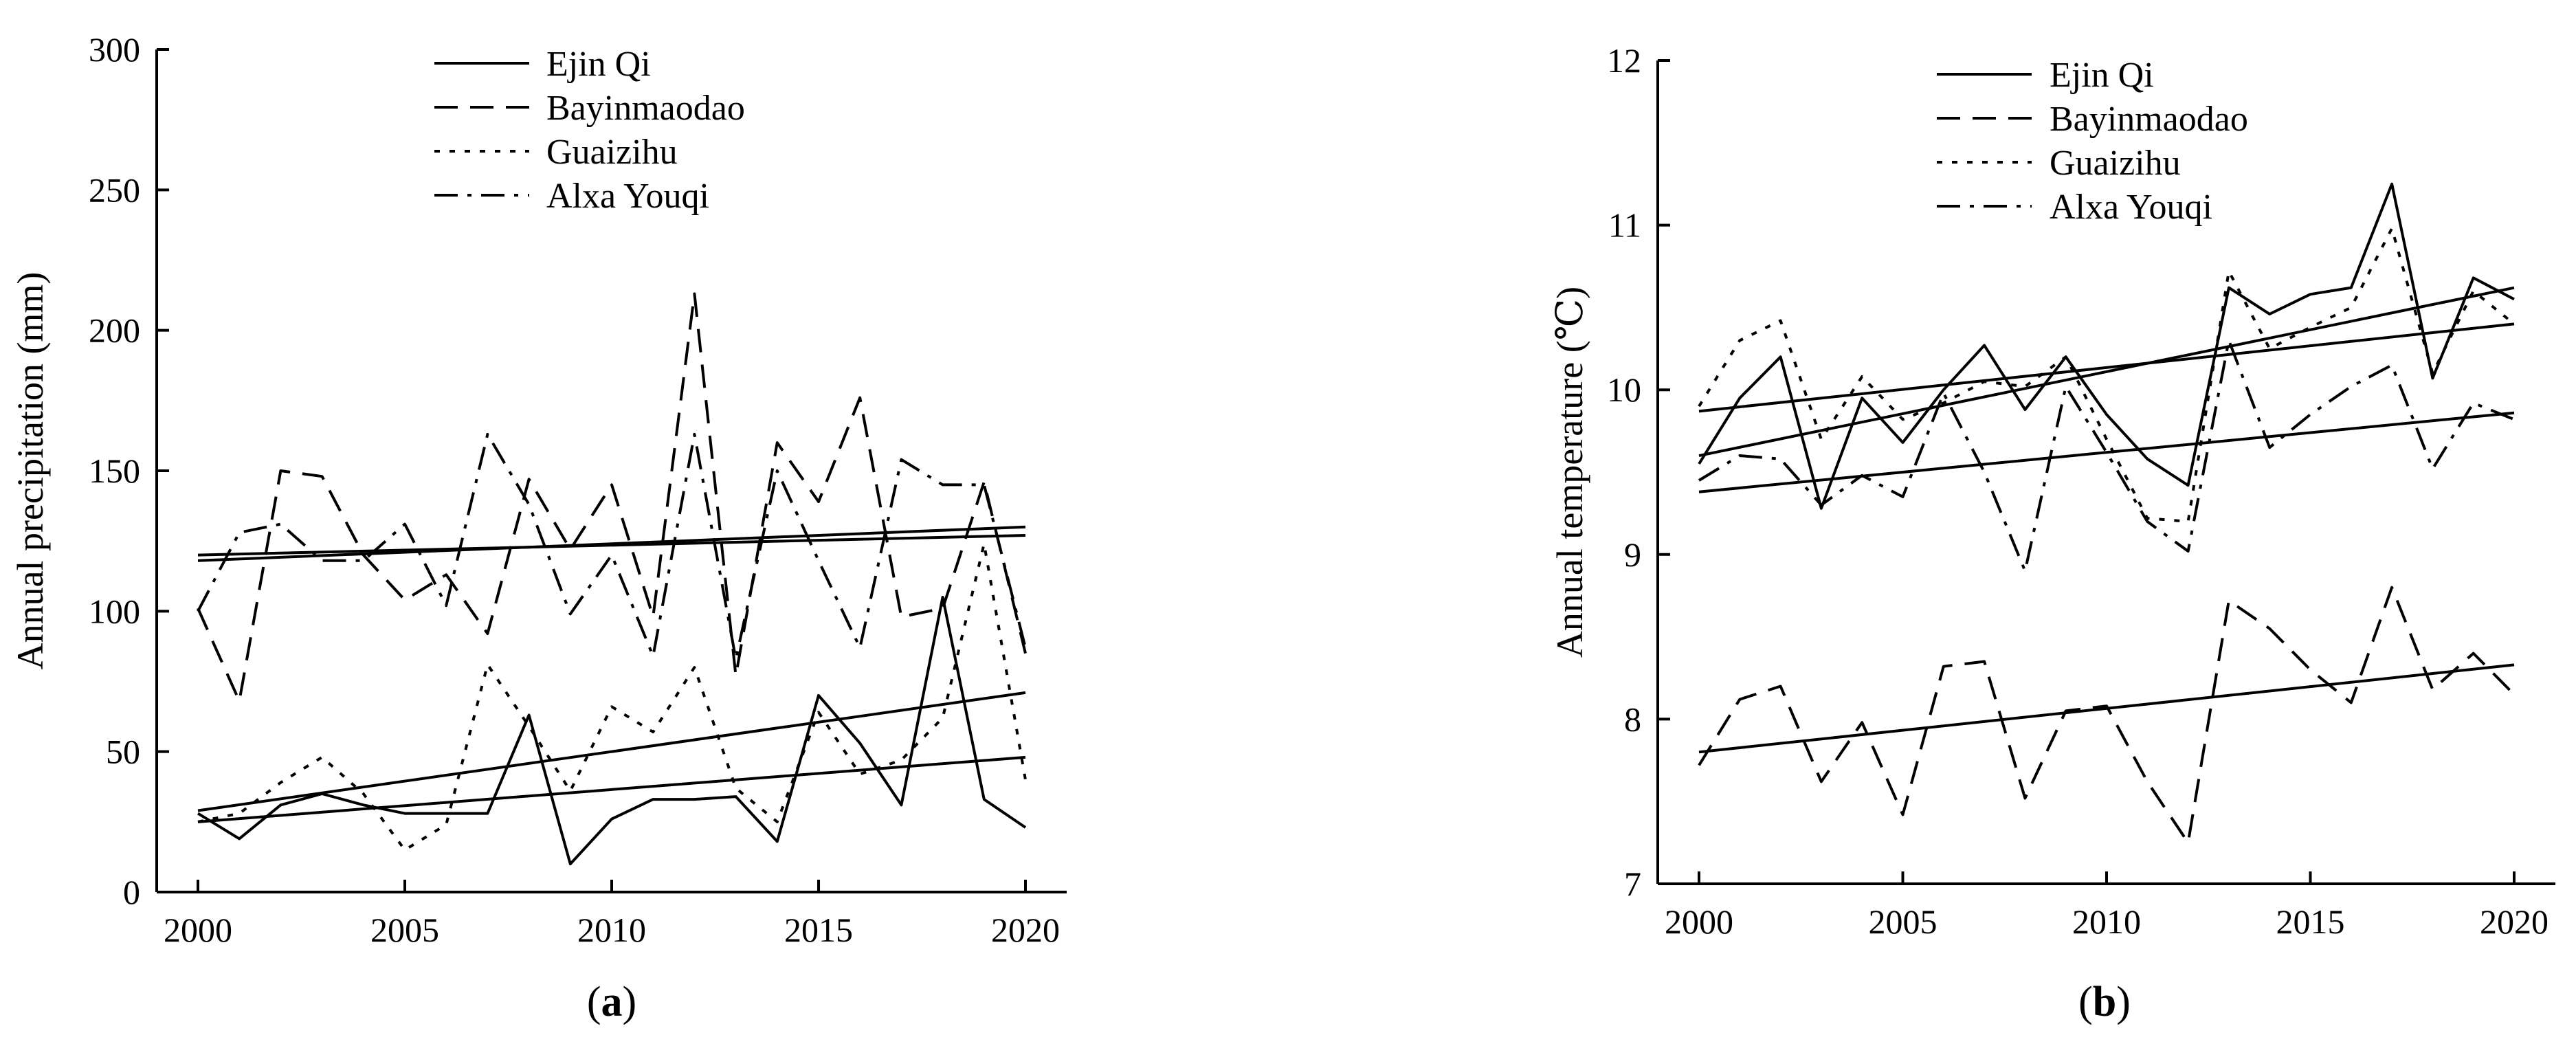 The width and height of the screenshot is (2576, 1046). What do you see at coordinates (598, 64) in the screenshot?
I see `a-legend-label: Ejin Qi` at bounding box center [598, 64].